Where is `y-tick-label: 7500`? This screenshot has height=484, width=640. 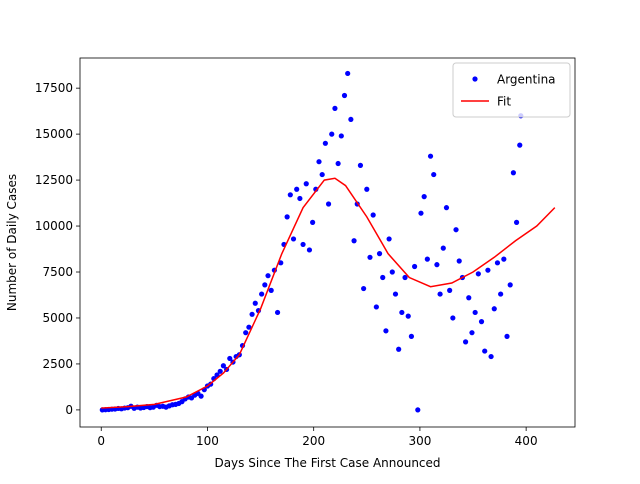
y-tick-label: 7500 is located at coordinates (57, 272).